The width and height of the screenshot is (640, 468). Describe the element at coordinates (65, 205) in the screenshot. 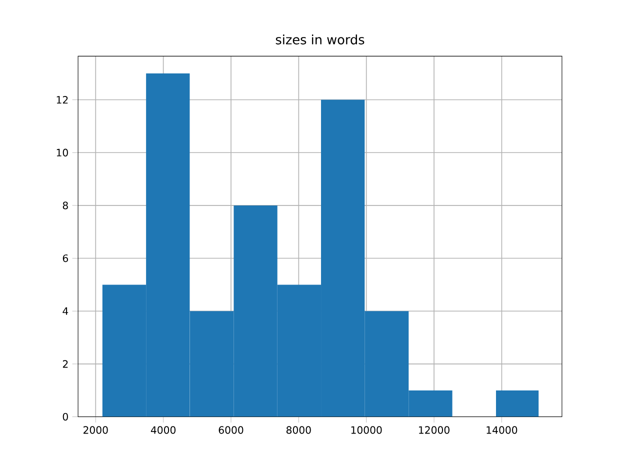

I see `y-tick-label: 8` at that location.